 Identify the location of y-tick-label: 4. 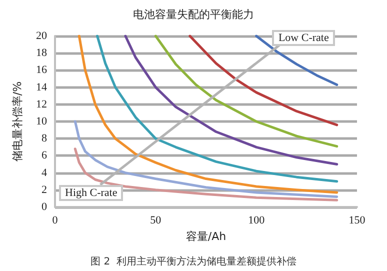
(45, 172).